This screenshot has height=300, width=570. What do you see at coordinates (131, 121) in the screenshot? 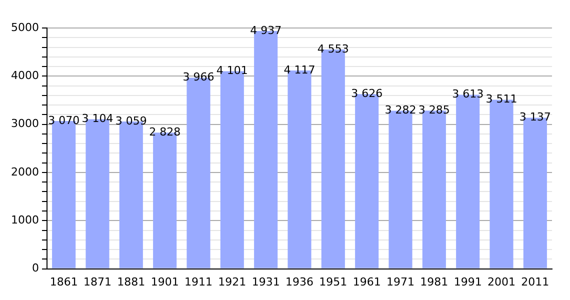
I see `data-label: 3 059` at bounding box center [131, 121].